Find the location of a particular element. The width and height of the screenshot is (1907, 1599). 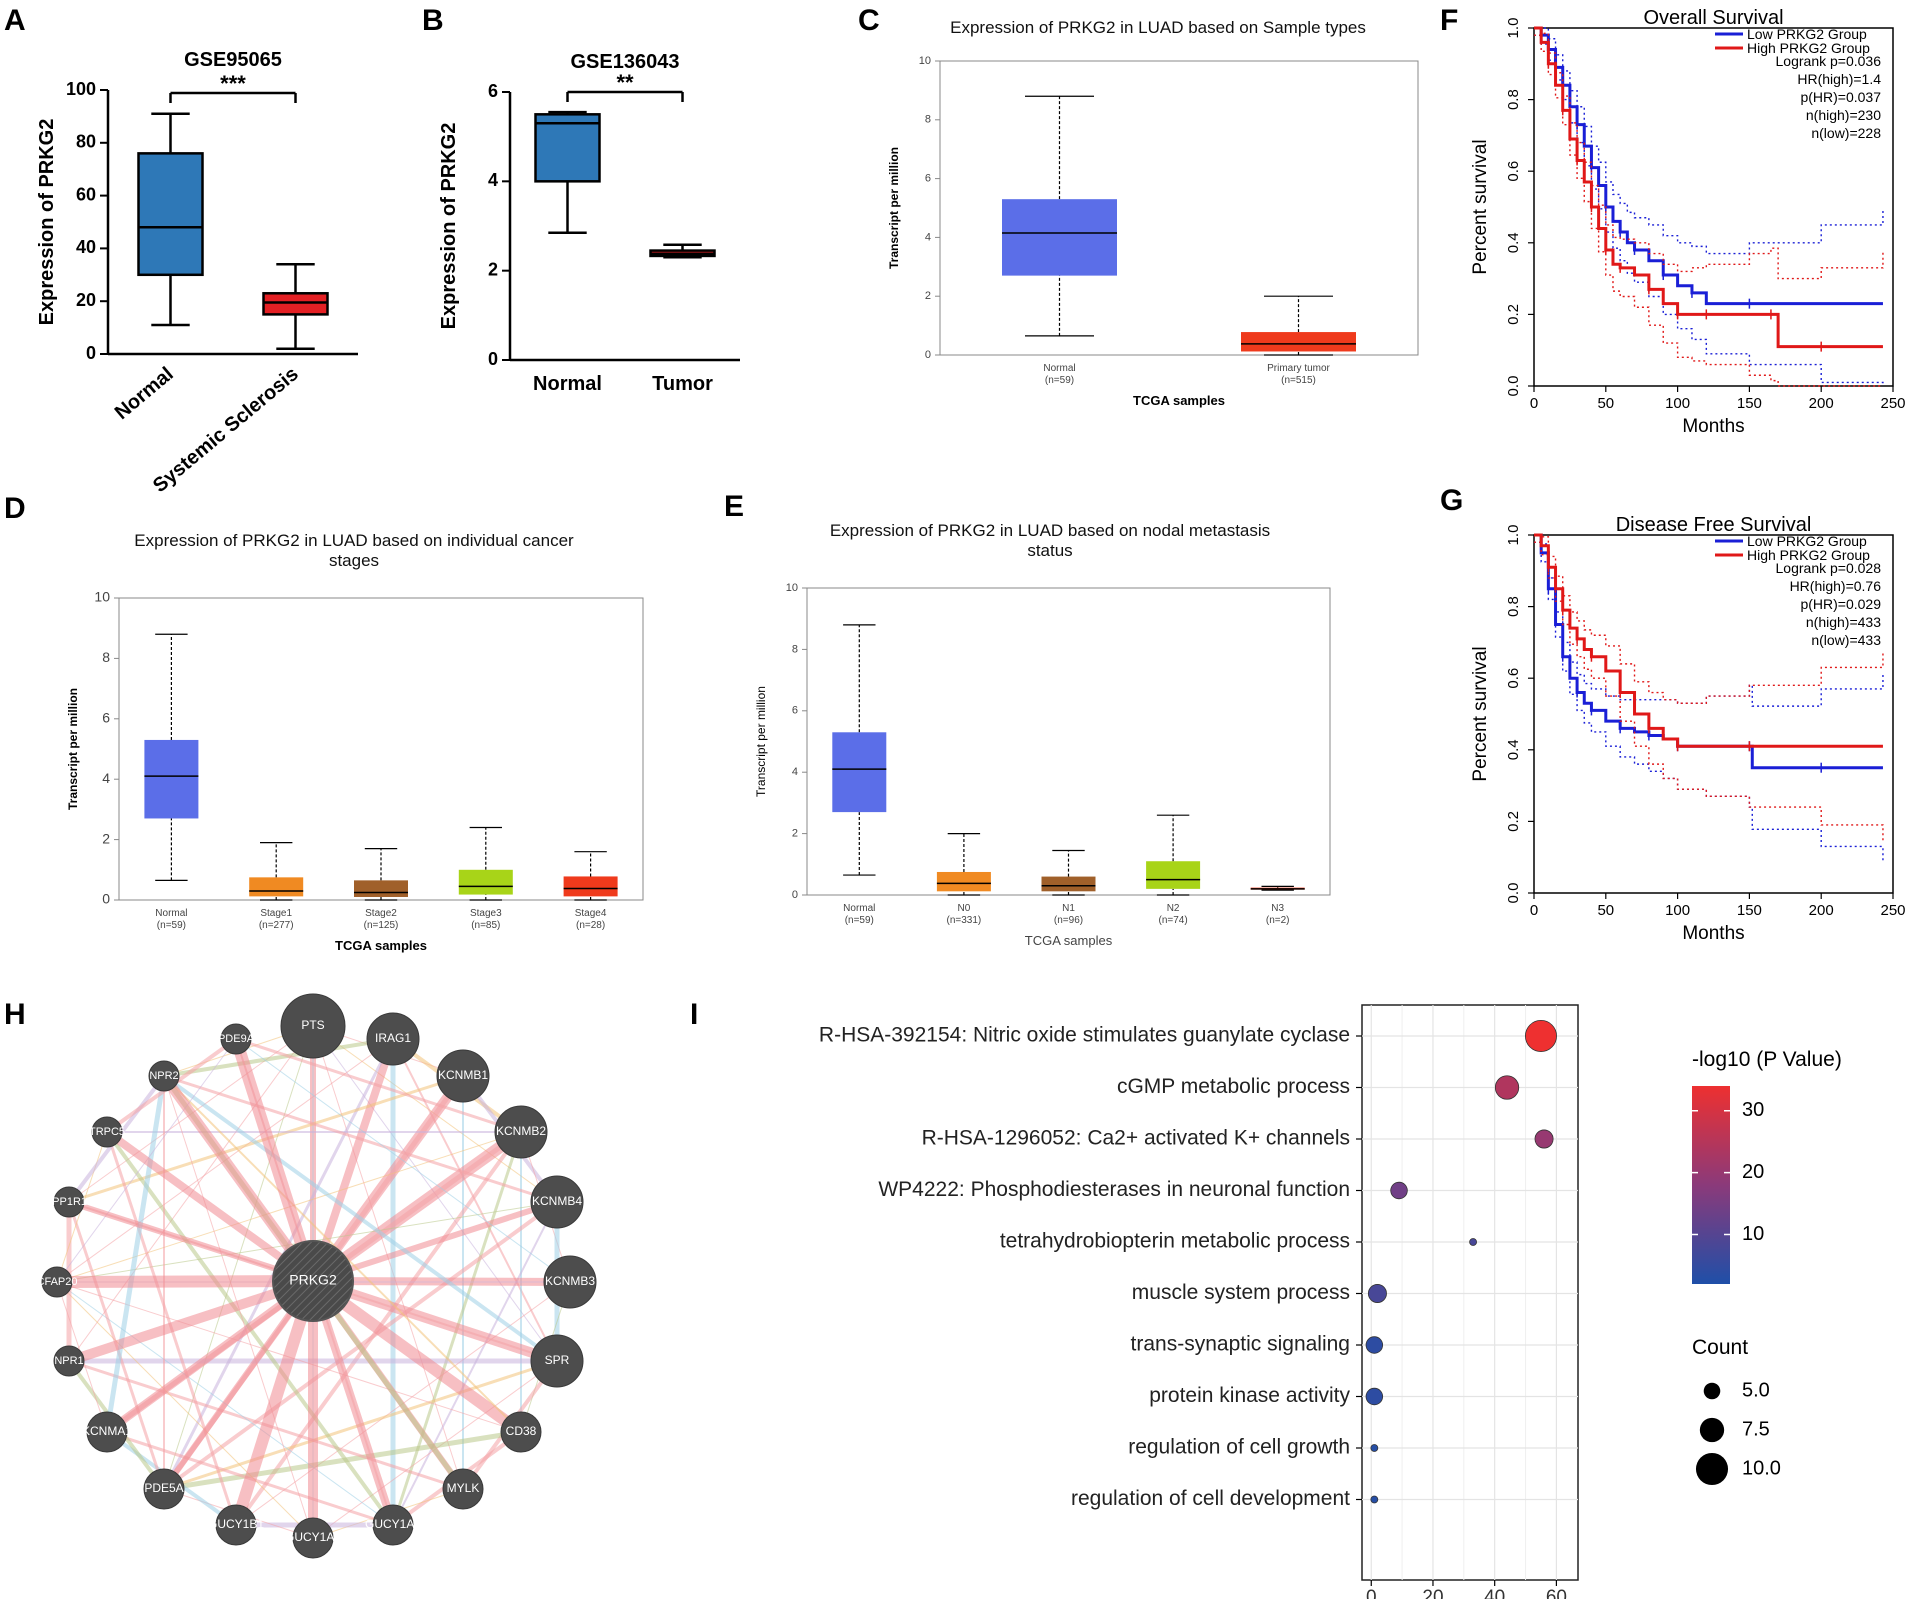

stat-label: n(low)=228 is located at coordinates (1846, 133).